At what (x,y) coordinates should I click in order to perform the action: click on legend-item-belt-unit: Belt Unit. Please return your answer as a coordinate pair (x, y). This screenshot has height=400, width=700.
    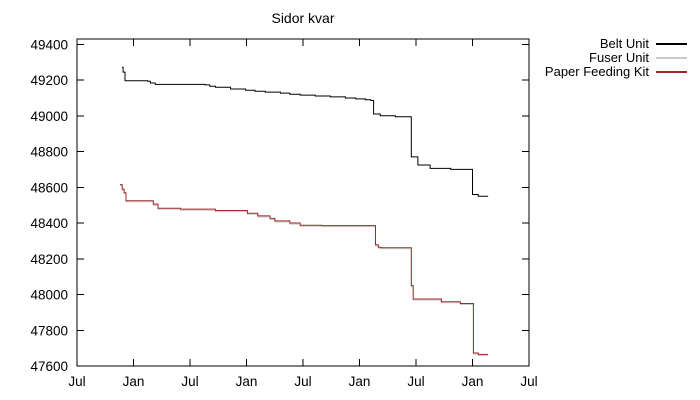
    Looking at the image, I should click on (616, 43).